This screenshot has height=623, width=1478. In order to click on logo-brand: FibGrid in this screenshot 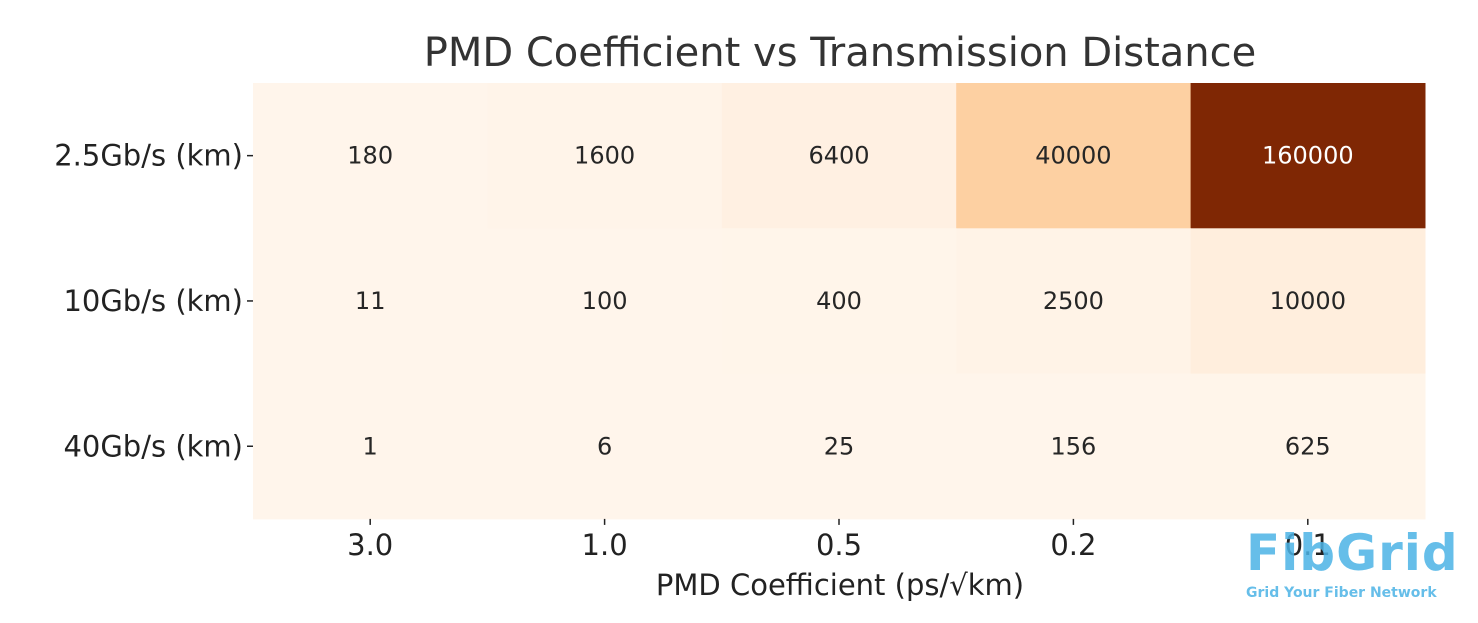, I will do `click(1352, 553)`.